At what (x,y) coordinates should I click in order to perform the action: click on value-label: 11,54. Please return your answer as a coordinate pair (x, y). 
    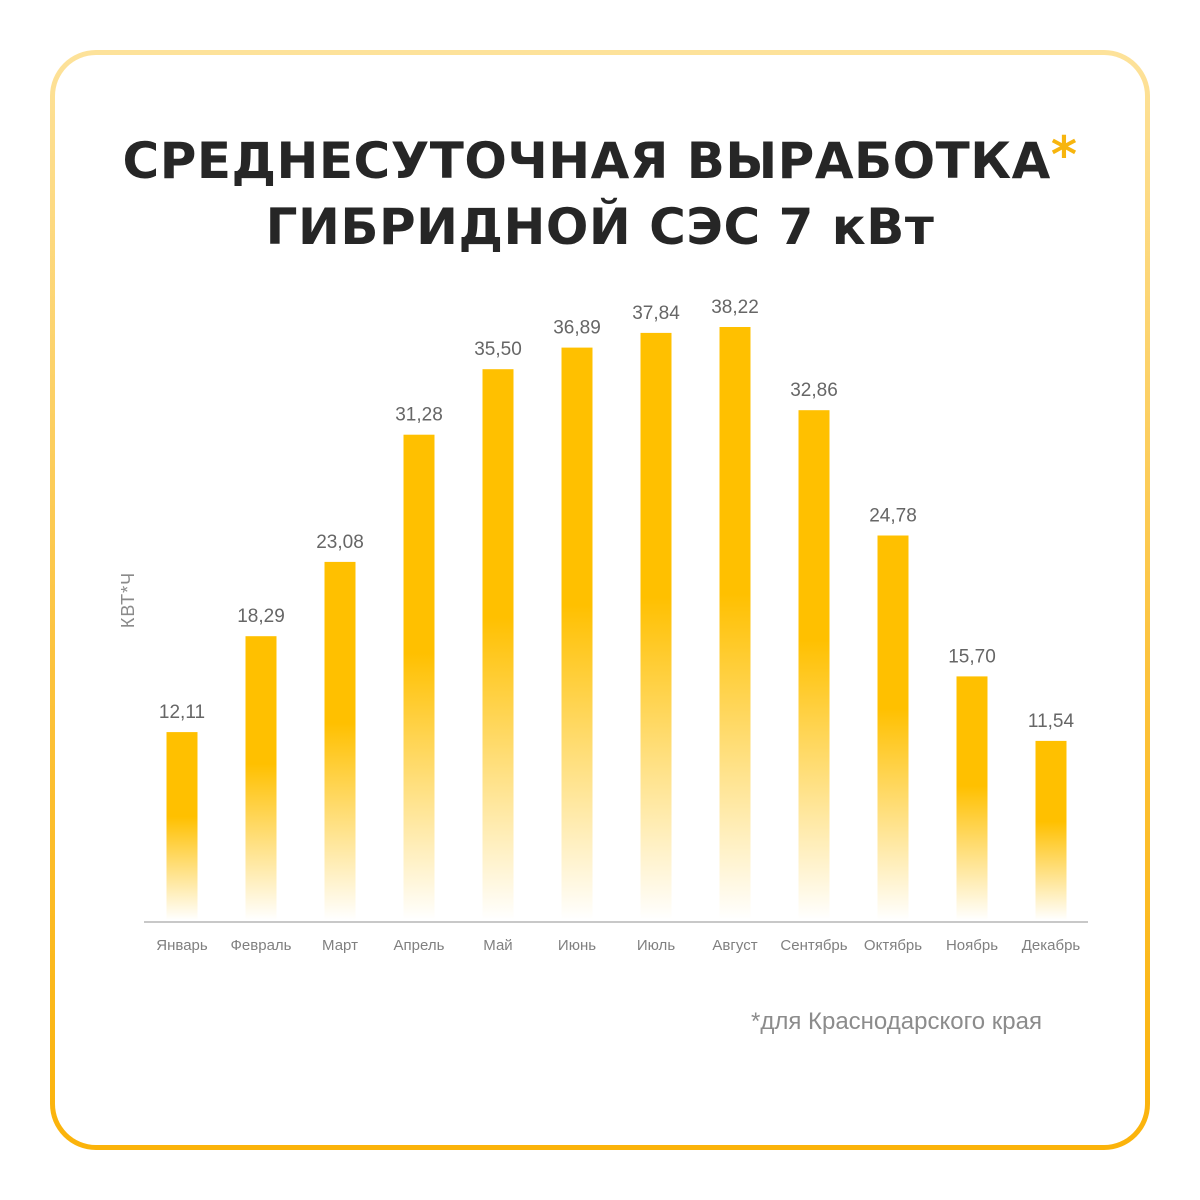
    Looking at the image, I should click on (1051, 721).